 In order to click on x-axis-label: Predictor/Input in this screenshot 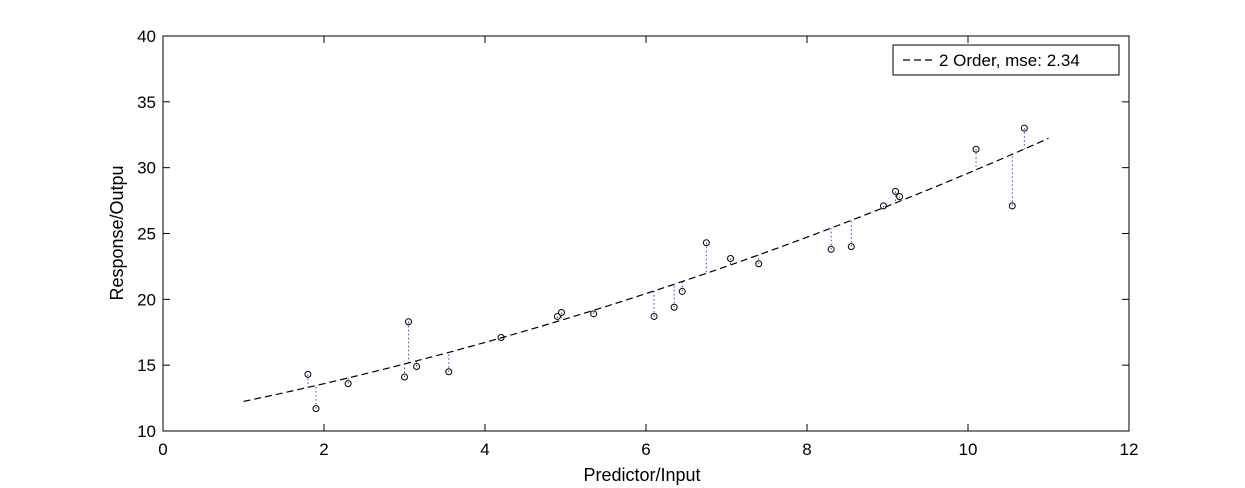, I will do `click(641, 475)`.